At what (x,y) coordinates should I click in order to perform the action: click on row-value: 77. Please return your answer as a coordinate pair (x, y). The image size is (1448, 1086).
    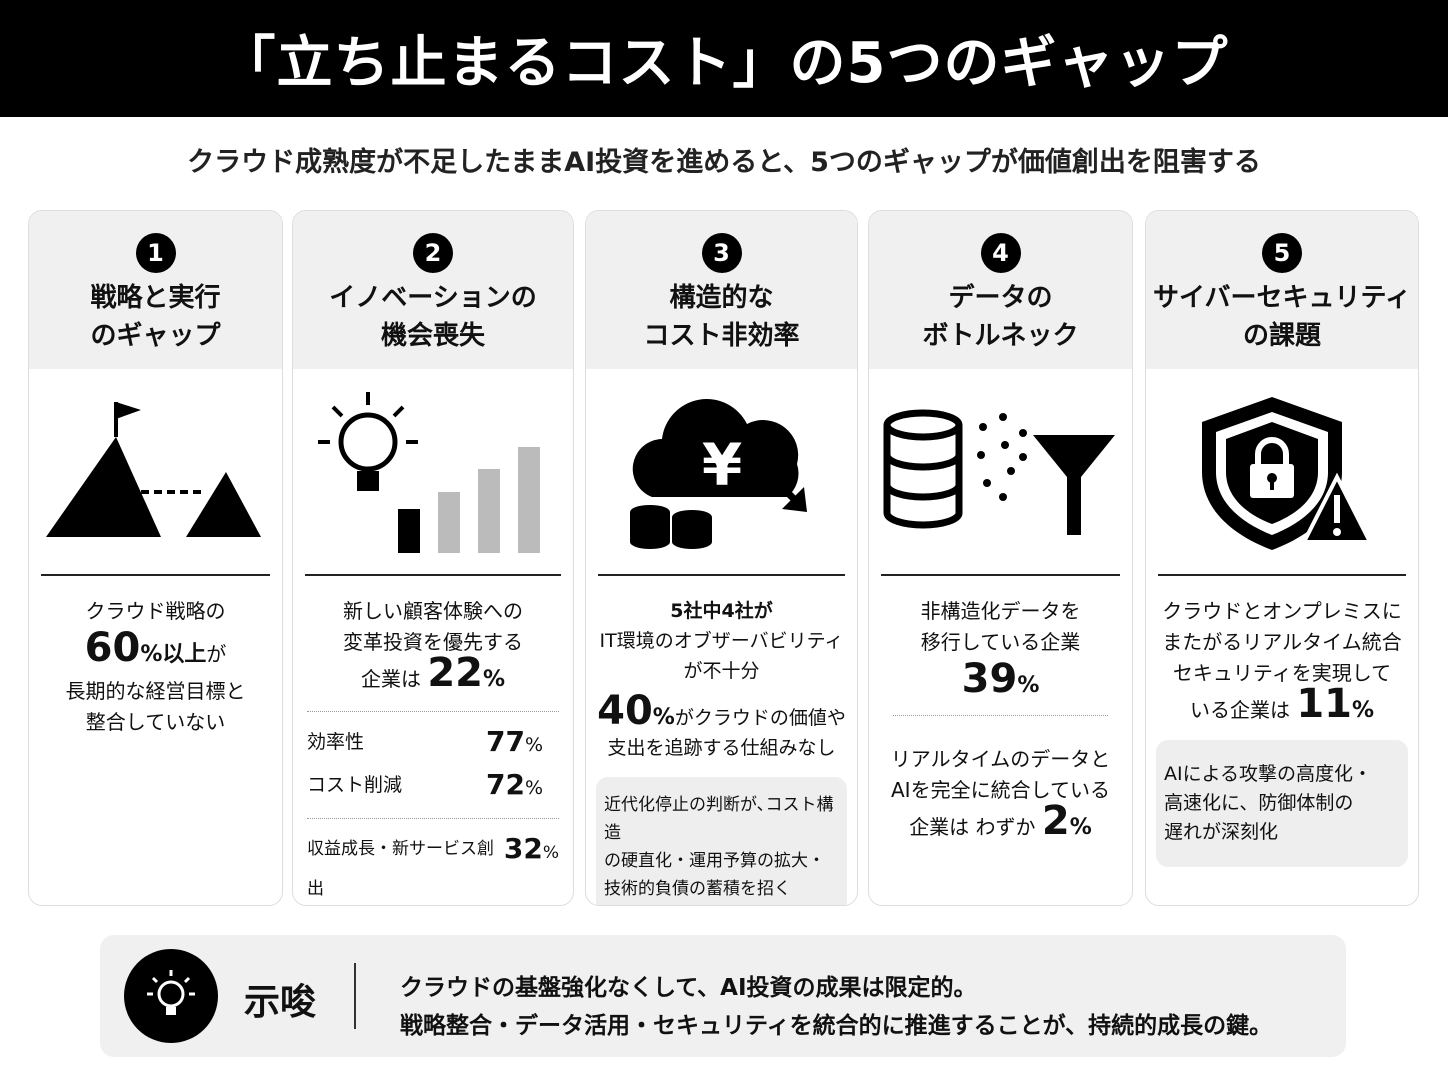
    Looking at the image, I should click on (505, 741).